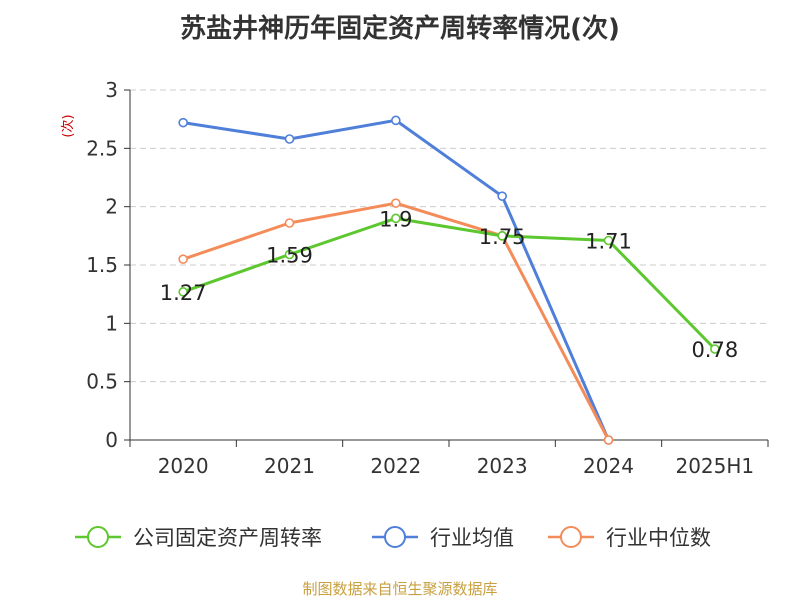 This screenshot has width=800, height=600. Describe the element at coordinates (400, 589) in the screenshot. I see `source-text: 制图数据来自恒生聚源数据库` at that location.